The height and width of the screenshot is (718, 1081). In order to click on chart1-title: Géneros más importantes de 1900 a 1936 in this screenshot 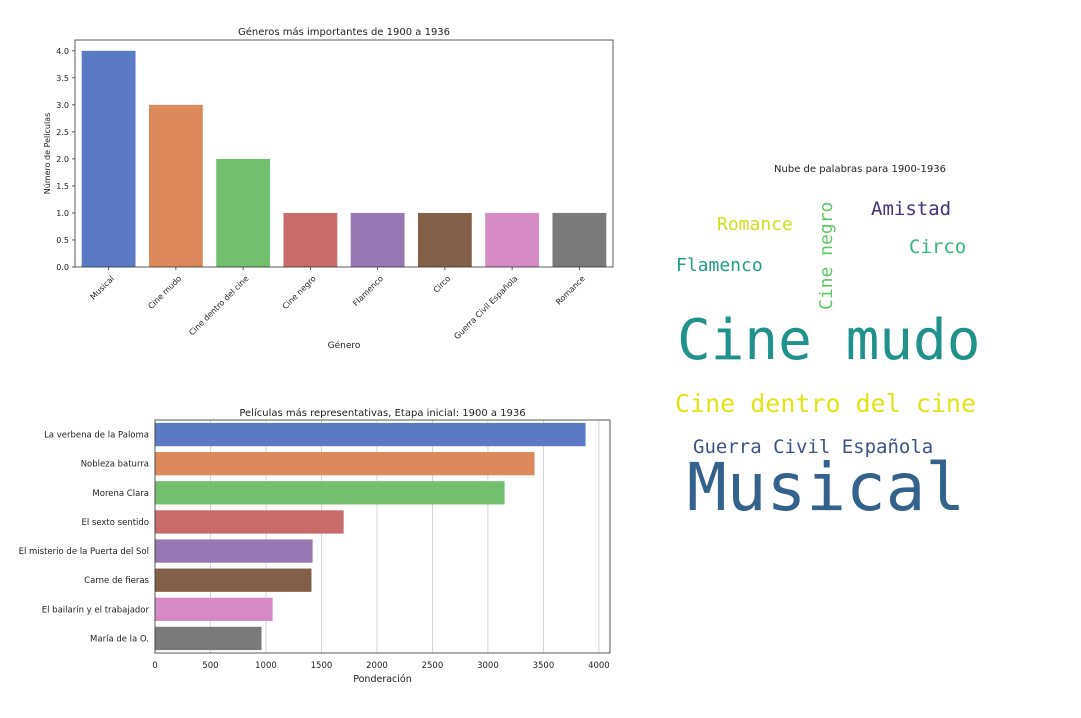, I will do `click(344, 32)`.